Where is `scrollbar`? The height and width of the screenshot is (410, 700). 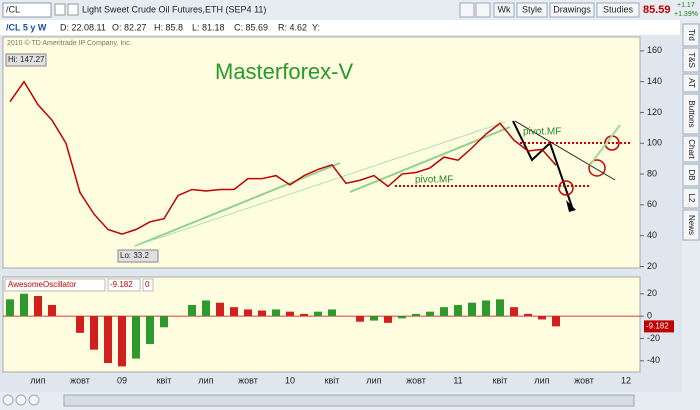 scrollbar is located at coordinates (349, 400).